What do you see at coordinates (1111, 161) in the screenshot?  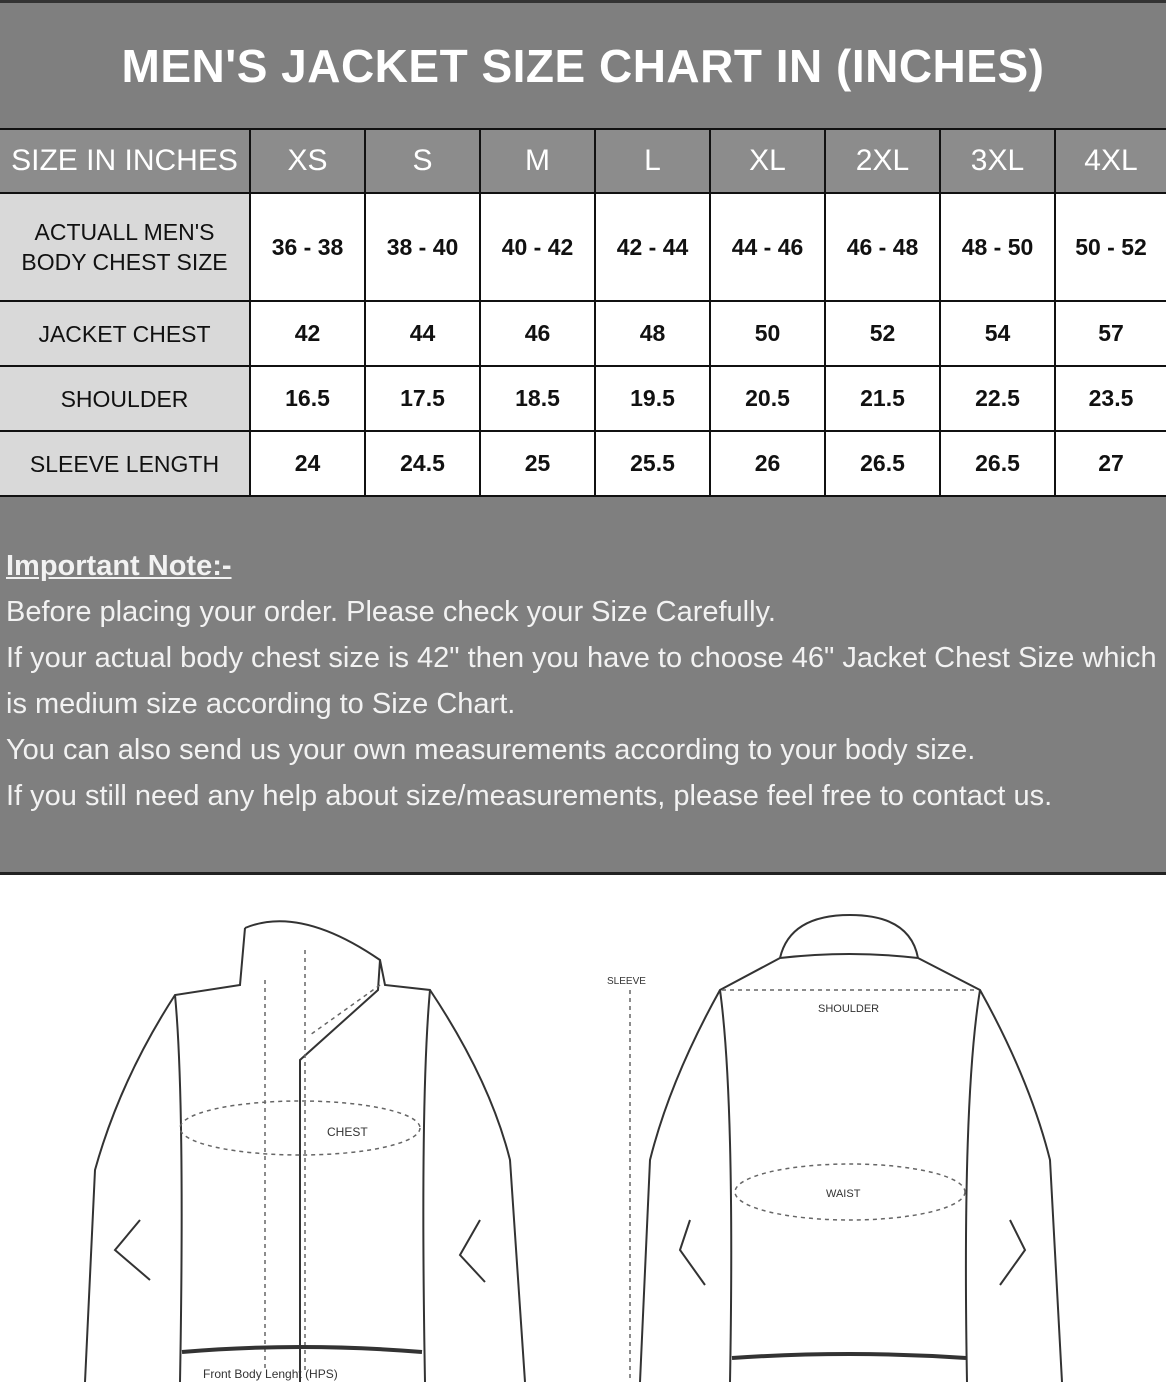 I see `header-cell: 4XL` at bounding box center [1111, 161].